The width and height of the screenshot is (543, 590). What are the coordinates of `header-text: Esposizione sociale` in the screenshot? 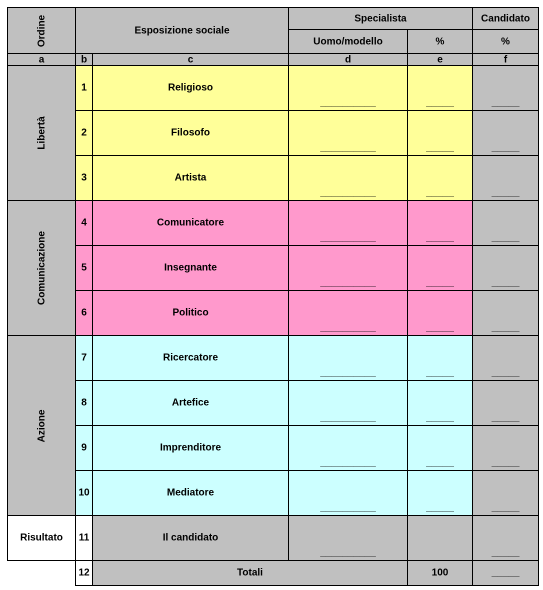 It's located at (182, 30).